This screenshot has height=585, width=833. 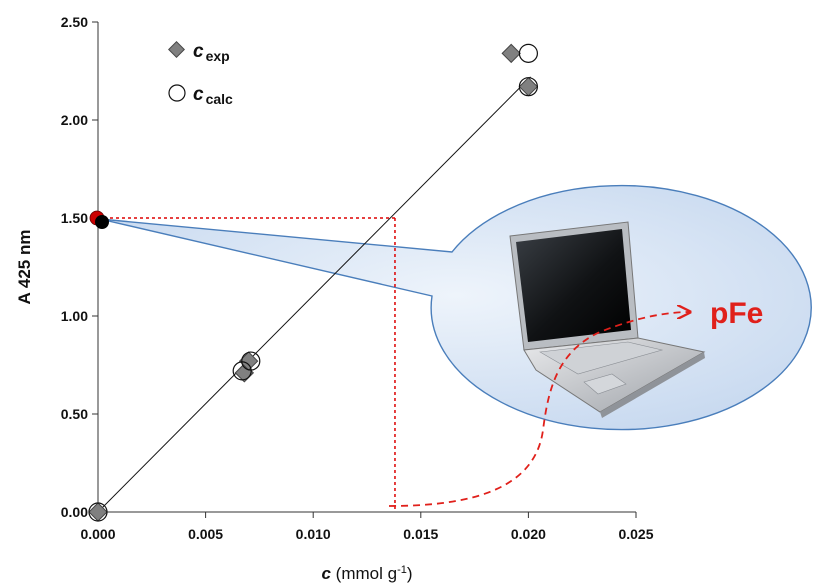 I want to click on y-tick-label: 0.00, so click(x=74, y=512).